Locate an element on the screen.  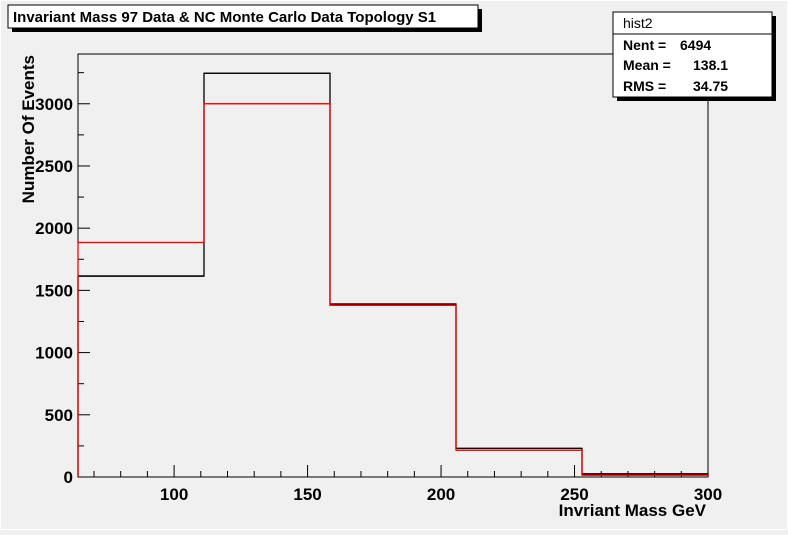
y-tick-label: 500 is located at coordinates (59, 415).